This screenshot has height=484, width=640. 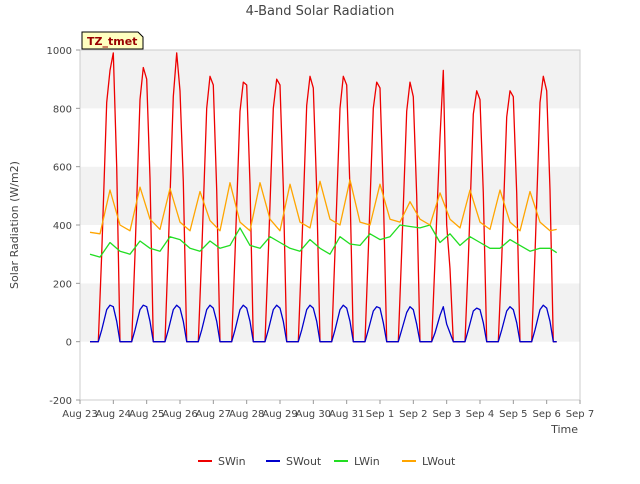 What do you see at coordinates (513, 414) in the screenshot?
I see `x-tick-label: Sep 5` at bounding box center [513, 414].